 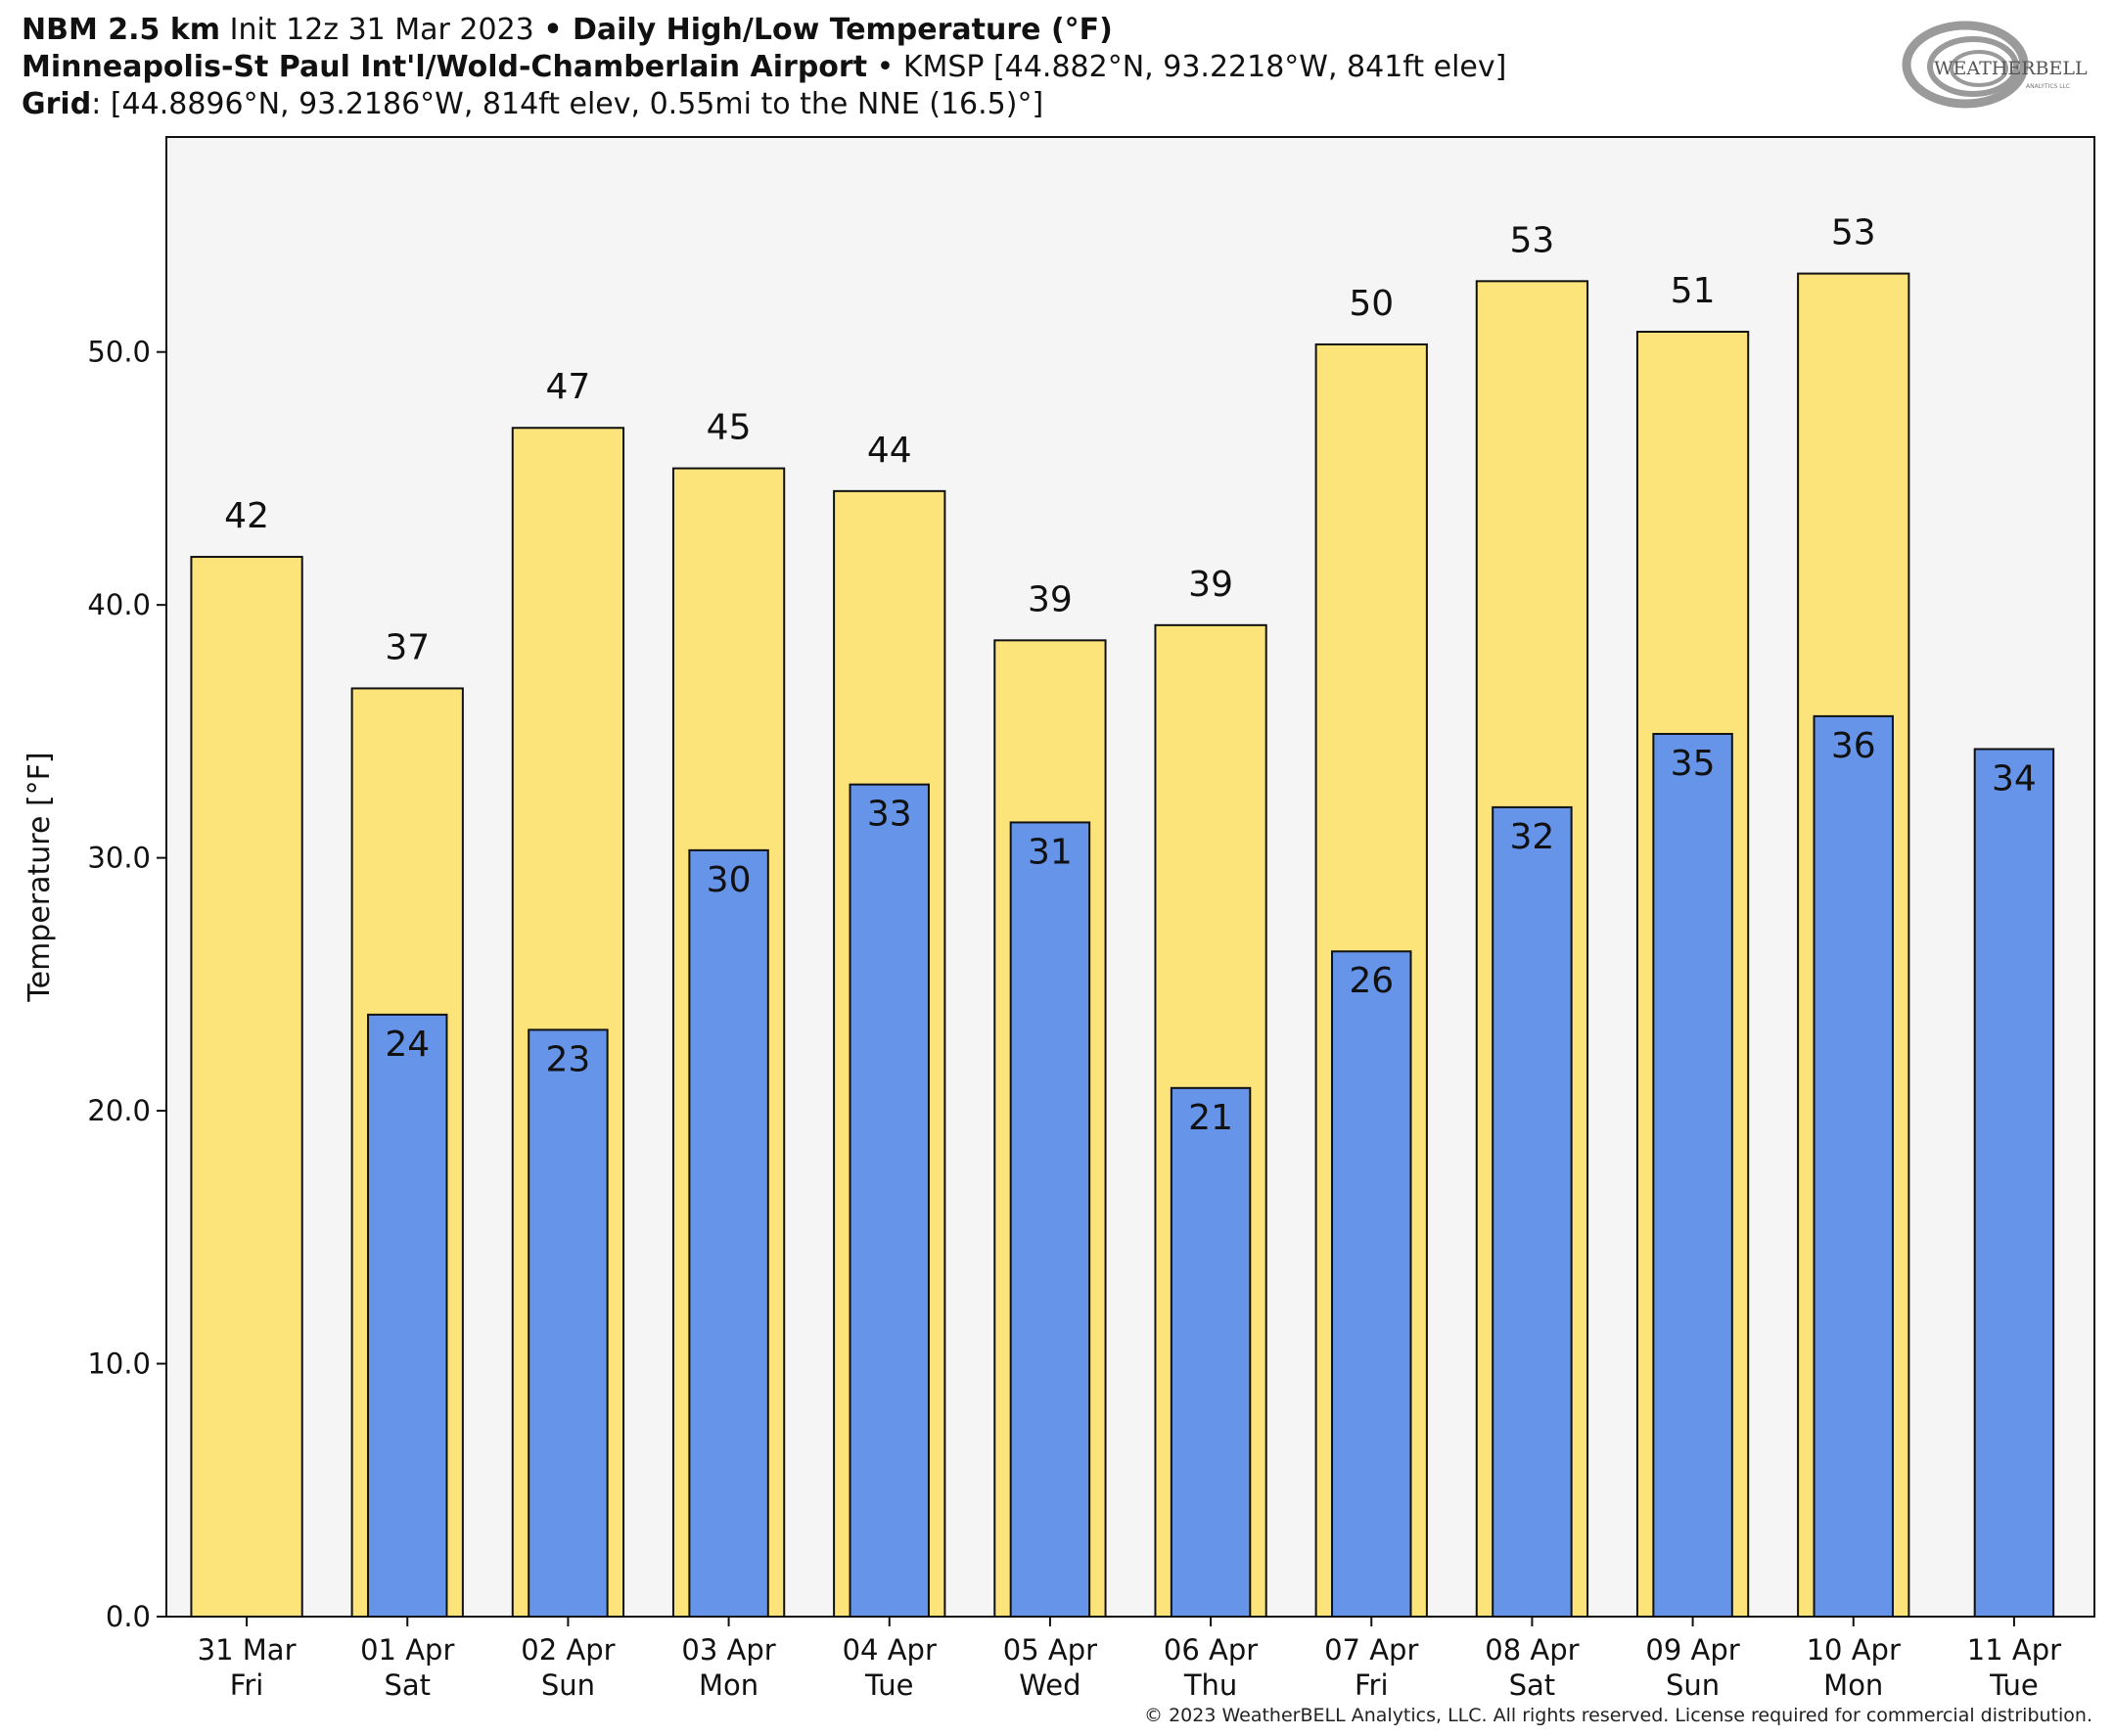 I want to click on y-tick-label: 0.0, so click(x=129, y=1616).